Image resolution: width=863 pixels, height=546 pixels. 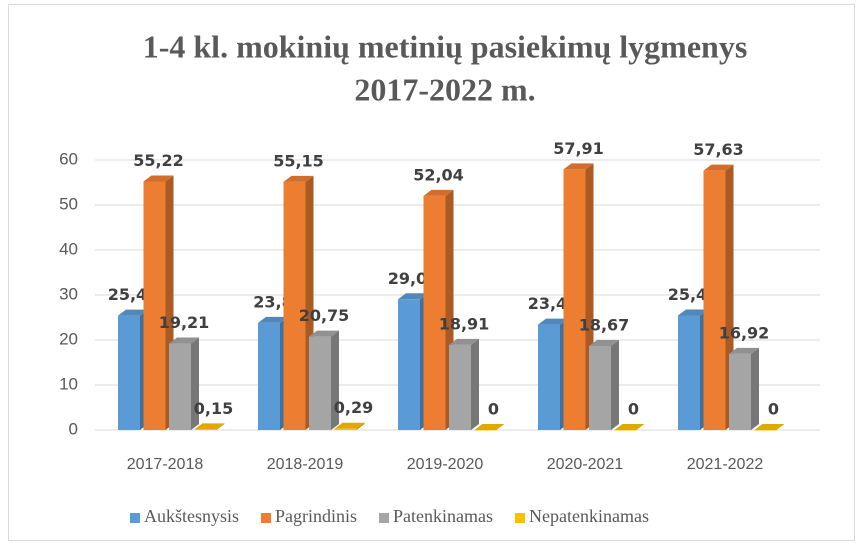 What do you see at coordinates (464, 323) in the screenshot?
I see `data-label: 18,91` at bounding box center [464, 323].